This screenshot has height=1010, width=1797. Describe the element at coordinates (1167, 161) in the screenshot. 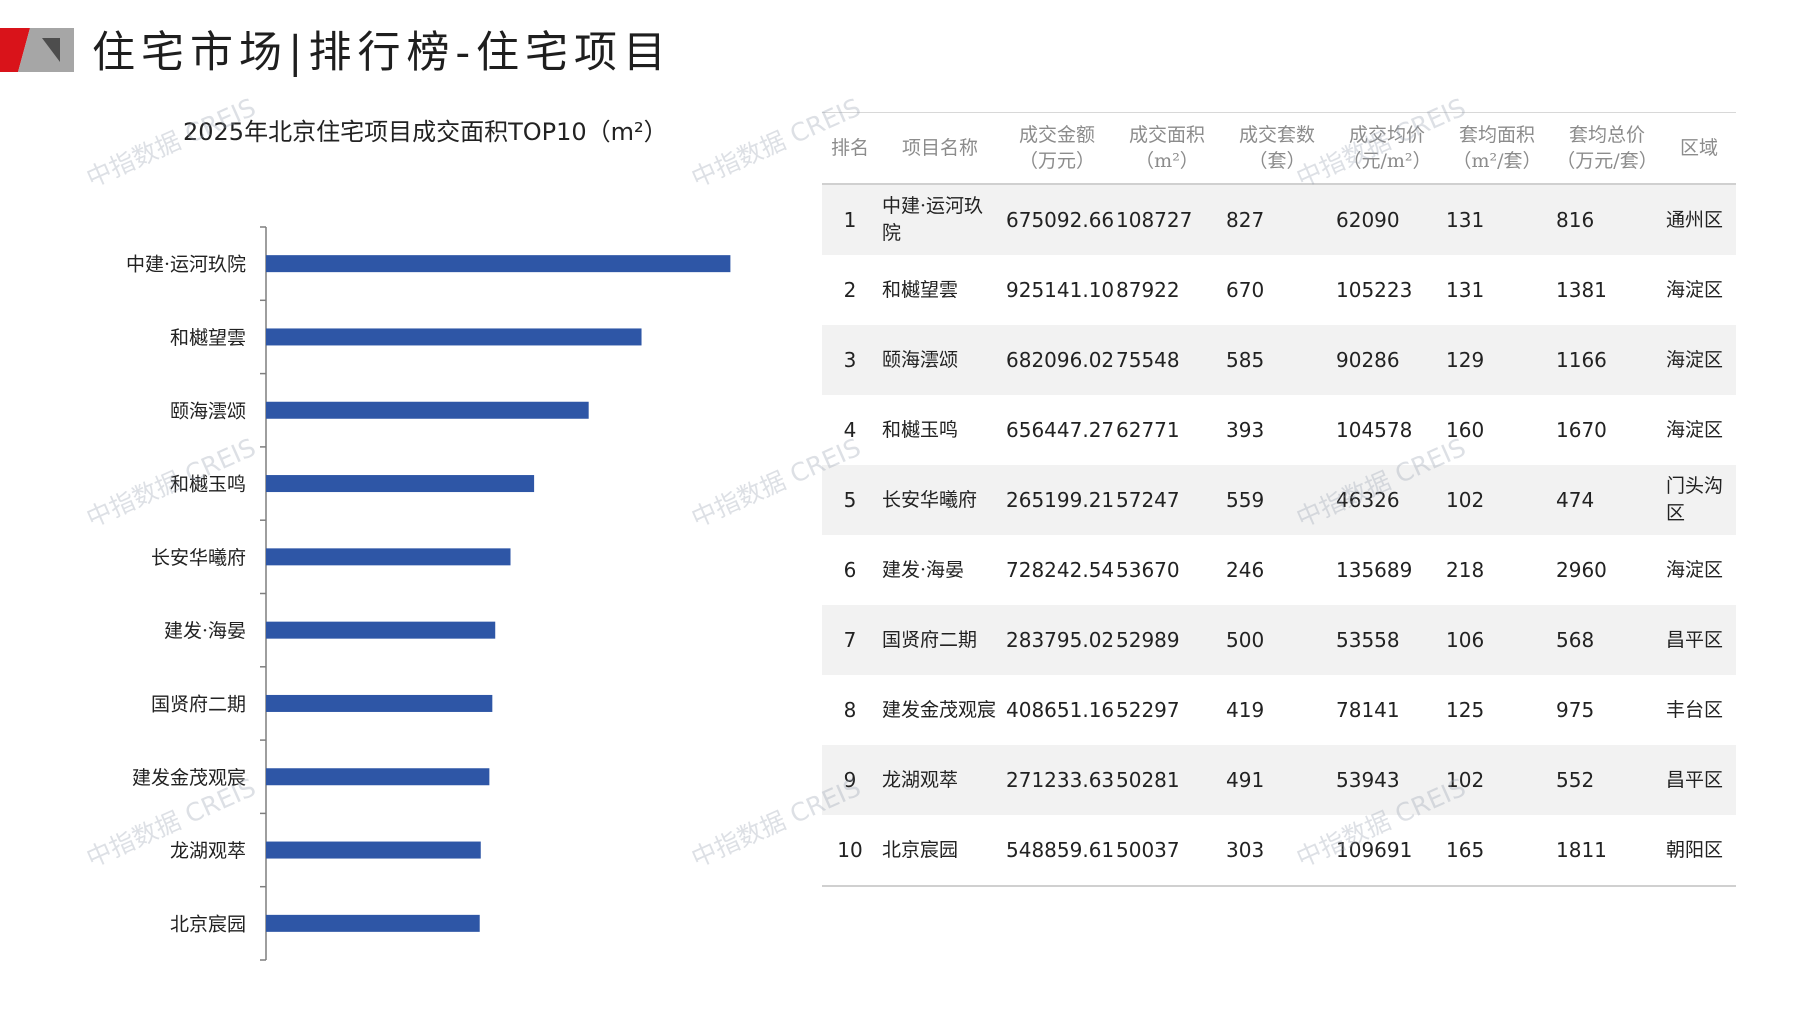

I see `column-header-line: （m²）` at that location.